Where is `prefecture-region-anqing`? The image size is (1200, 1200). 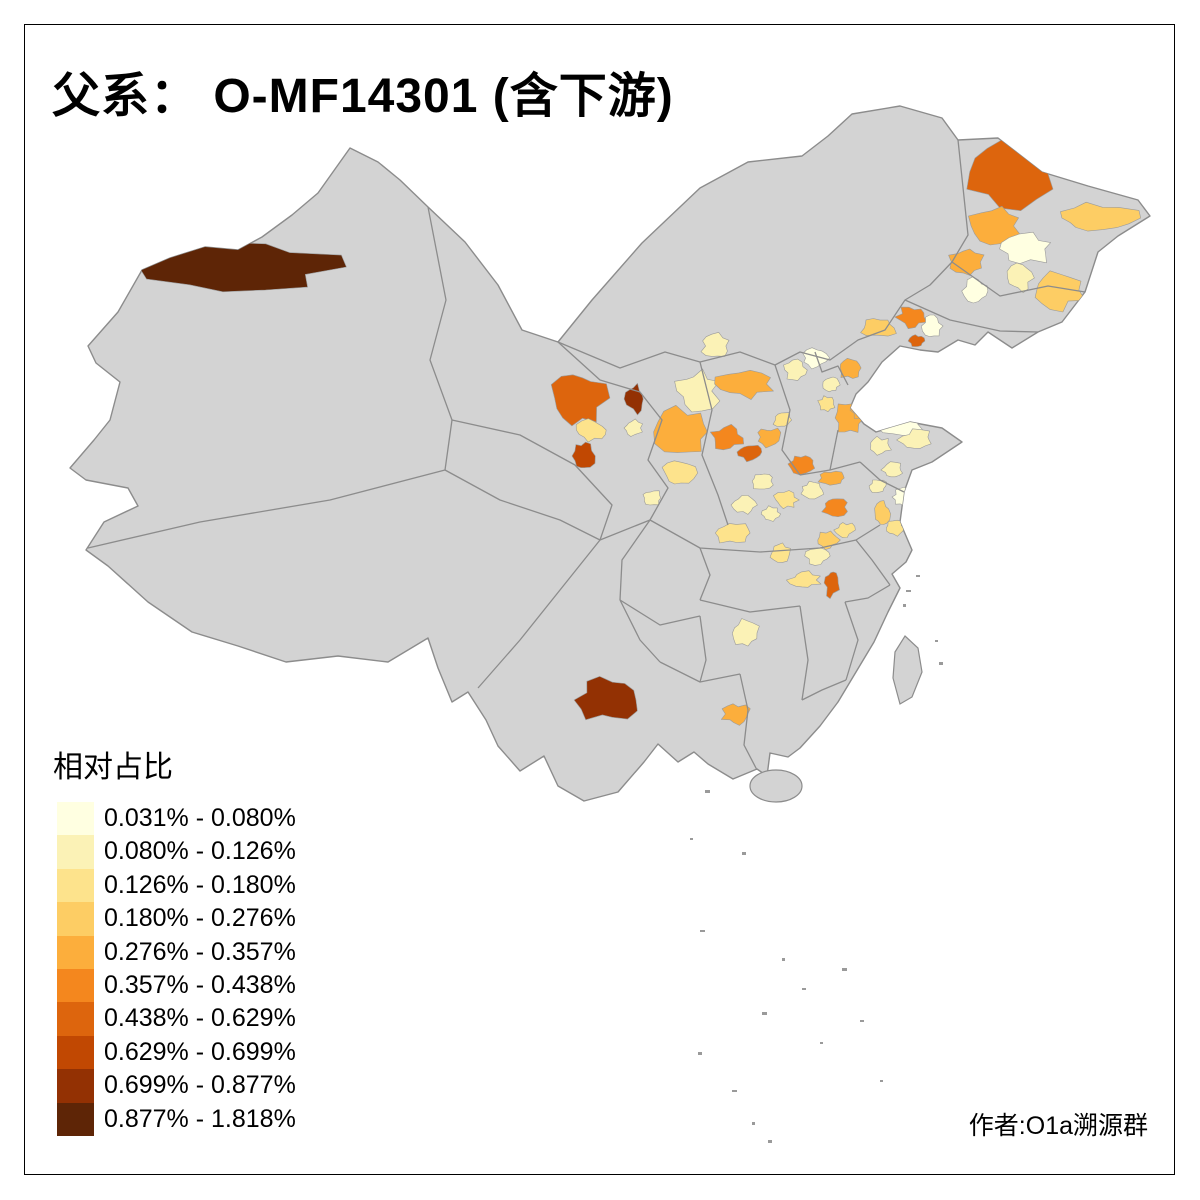 prefecture-region-anqing is located at coordinates (831, 585).